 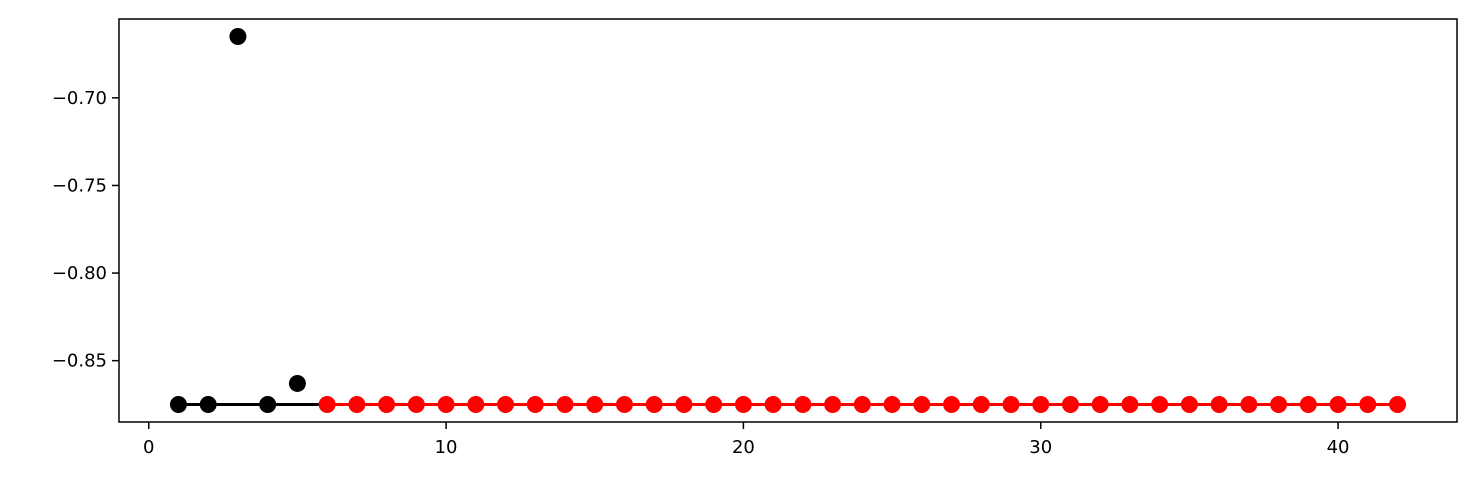 What do you see at coordinates (1338, 447) in the screenshot?
I see `x-tick-label: 40` at bounding box center [1338, 447].